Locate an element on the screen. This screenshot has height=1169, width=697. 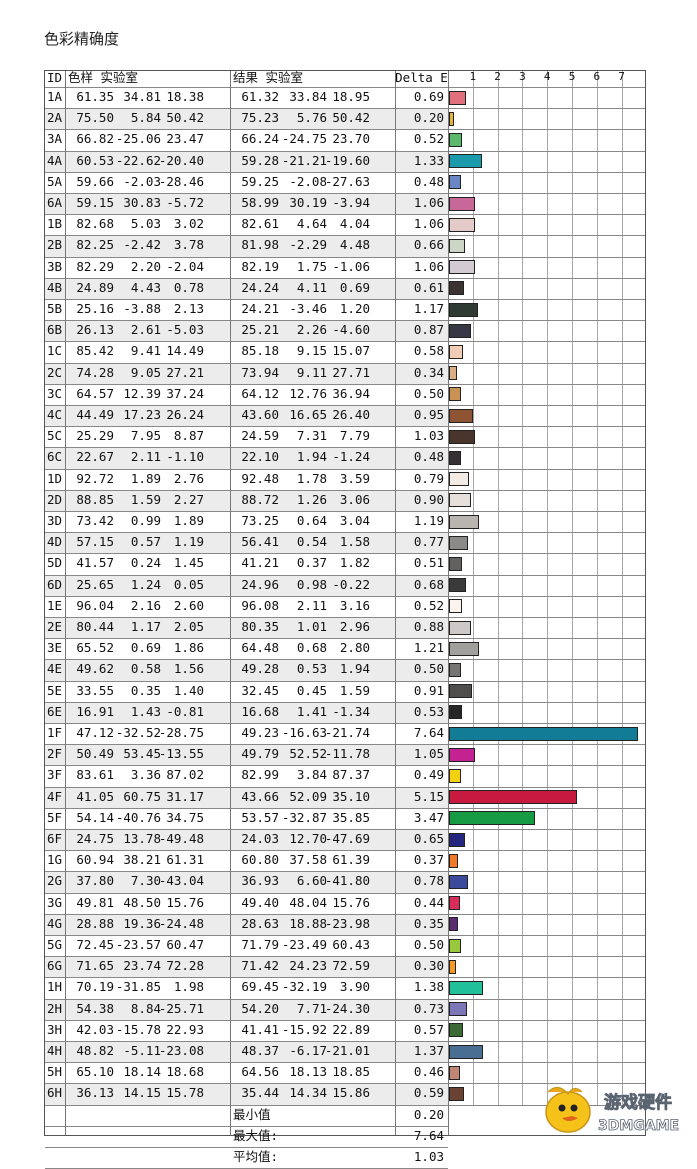
result-lab-value: 43.66 is located at coordinates (260, 796).